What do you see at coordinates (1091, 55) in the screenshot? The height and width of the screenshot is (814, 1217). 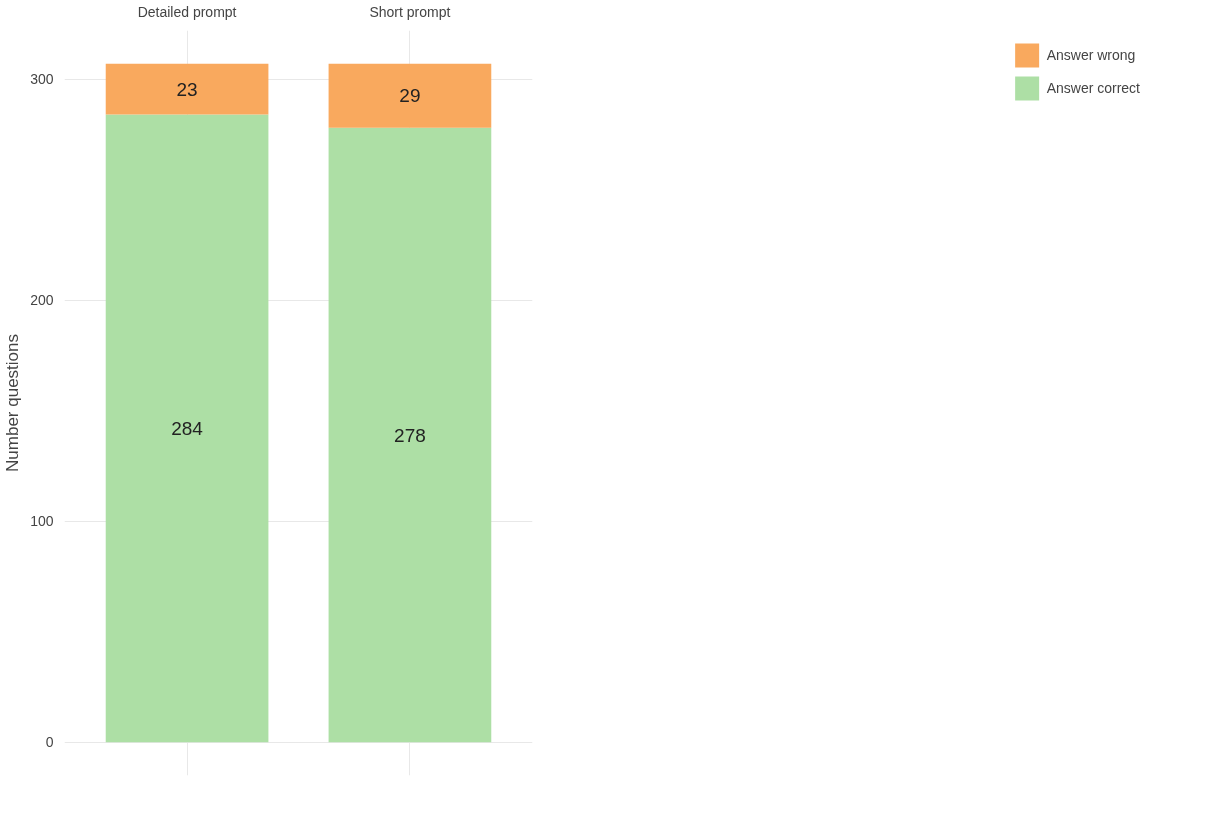 I see `legend-label: Answer wrong` at bounding box center [1091, 55].